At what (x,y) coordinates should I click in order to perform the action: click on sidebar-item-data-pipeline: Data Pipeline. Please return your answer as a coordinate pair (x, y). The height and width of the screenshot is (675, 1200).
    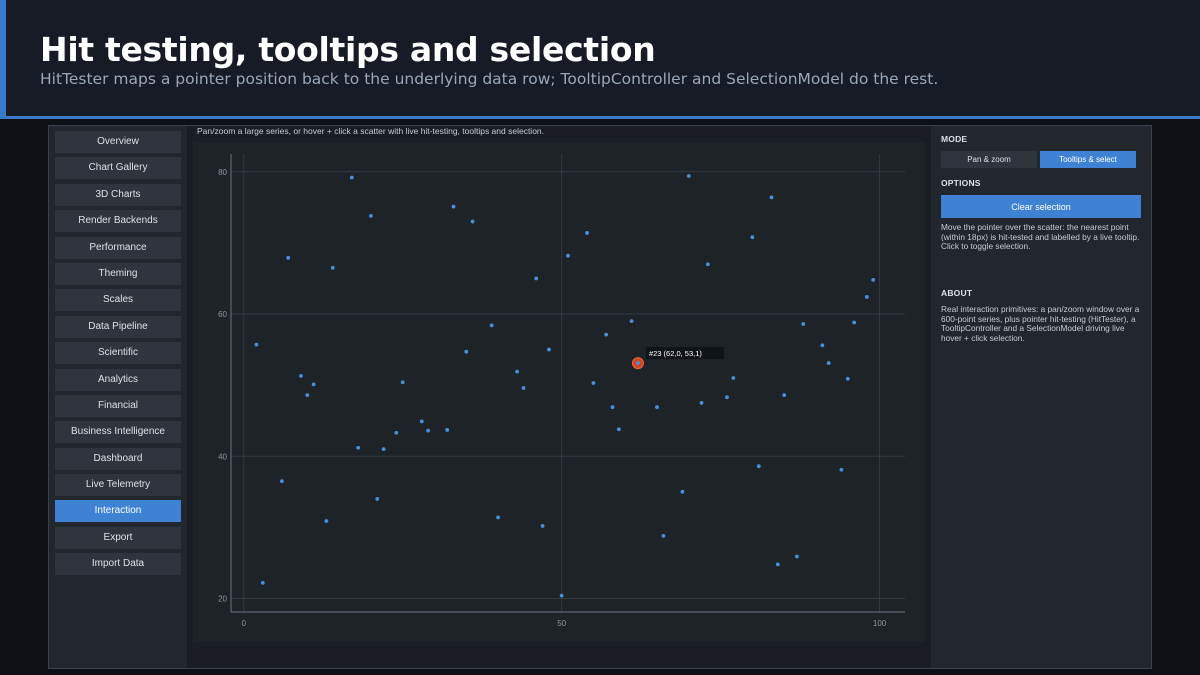
    Looking at the image, I should click on (118, 326).